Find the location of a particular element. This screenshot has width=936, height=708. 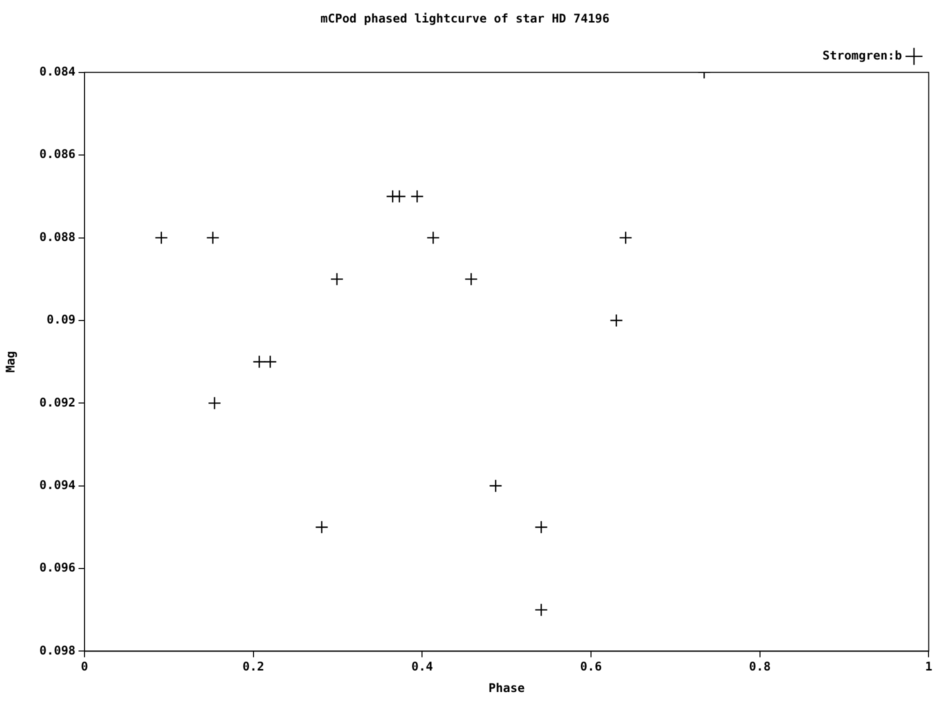

y-tick-label: 0.098 is located at coordinates (57, 650).